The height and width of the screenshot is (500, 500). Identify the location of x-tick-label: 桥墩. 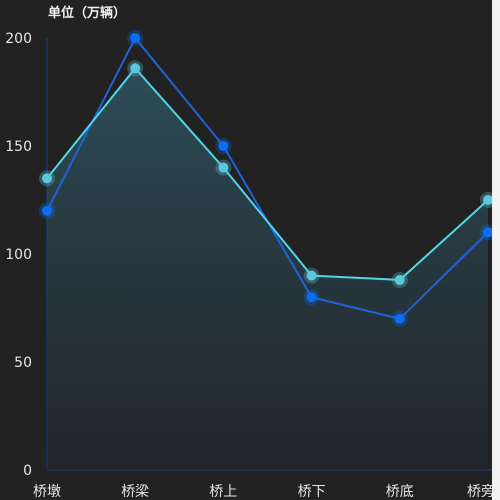
(47, 492).